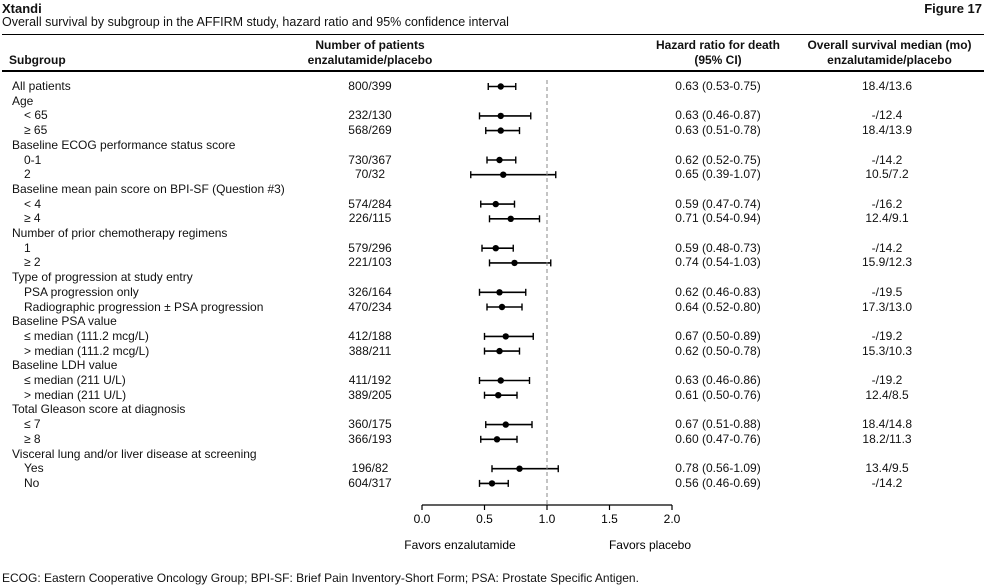 This screenshot has height=586, width=986. I want to click on hazard-ratio-cell: 0.60 (0.47-0.76), so click(718, 438).